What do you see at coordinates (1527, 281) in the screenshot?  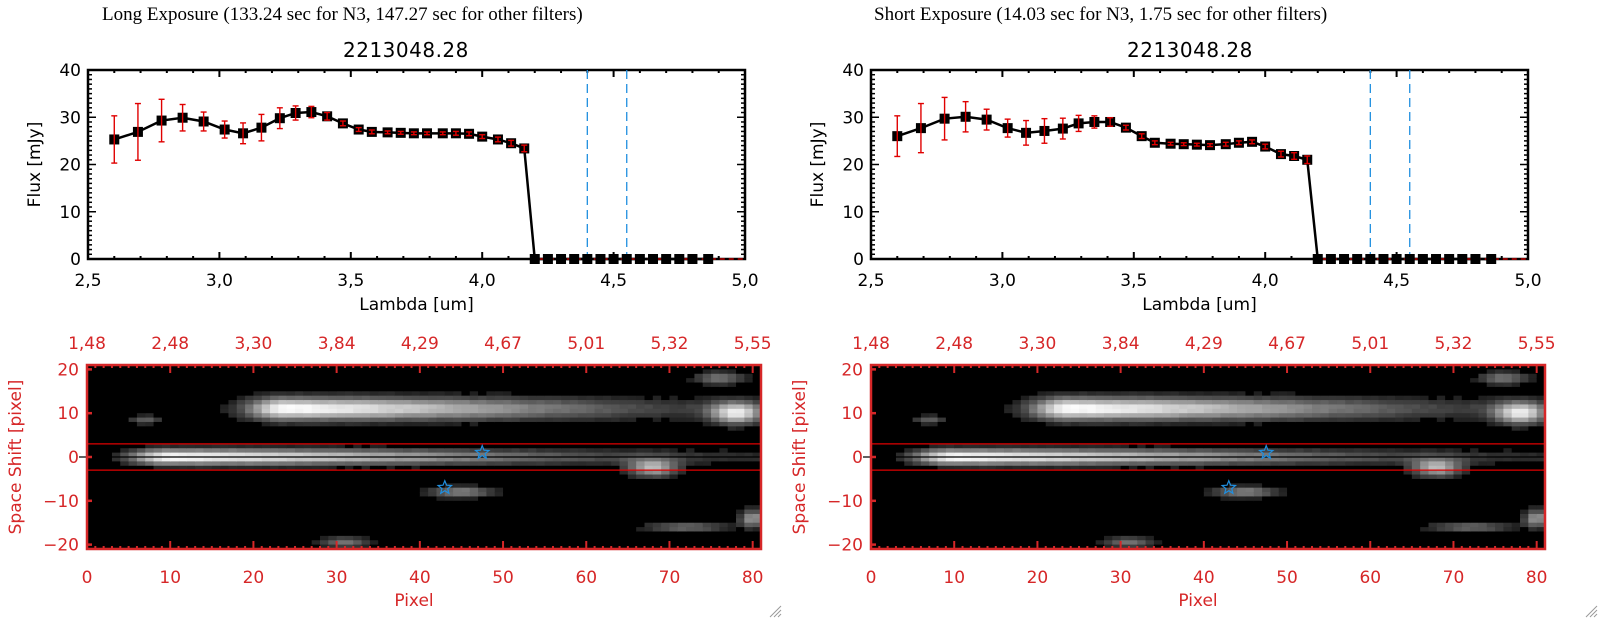 I see `x-tick-label: 5,0` at bounding box center [1527, 281].